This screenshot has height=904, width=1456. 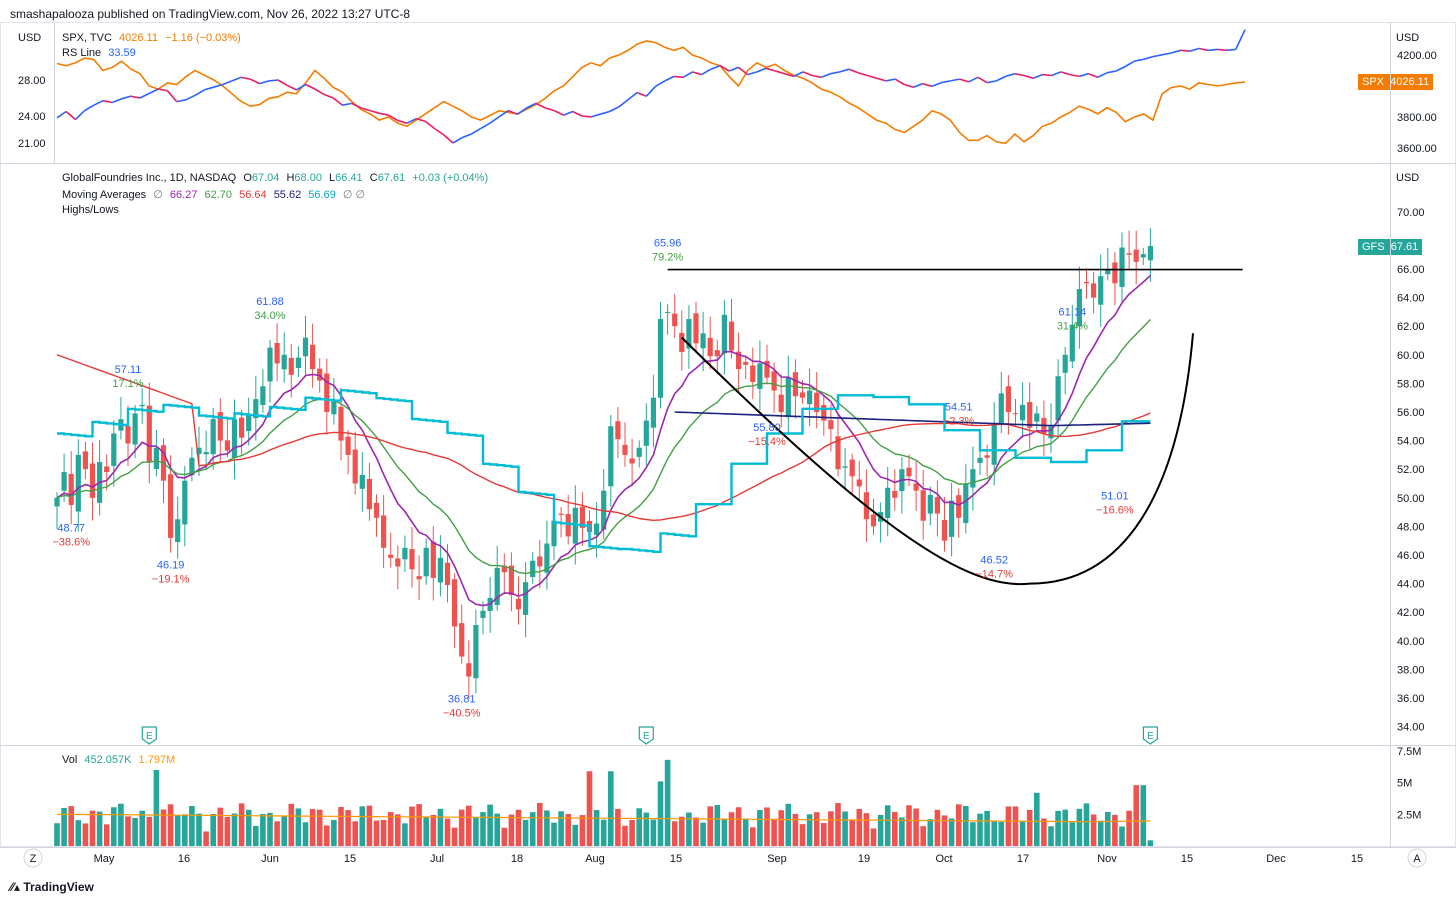 What do you see at coordinates (308, 178) in the screenshot?
I see `stock-legend-high: 68.00` at bounding box center [308, 178].